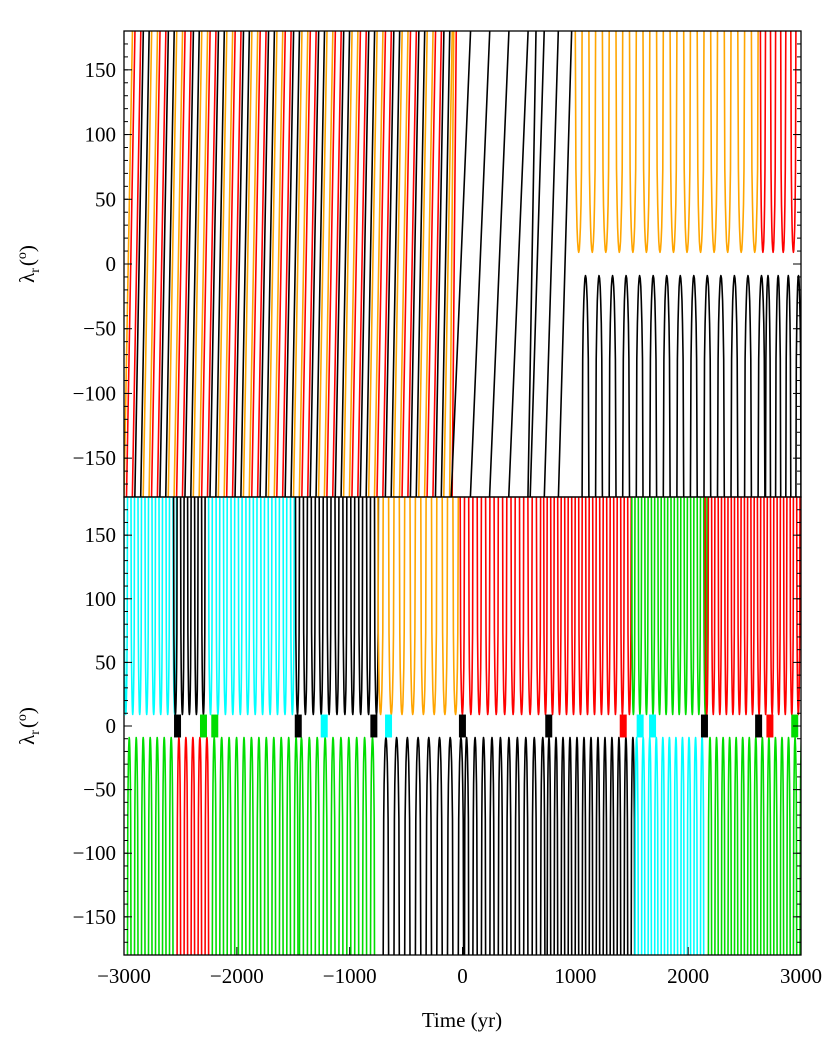  What do you see at coordinates (22, 717) in the screenshot?
I see `bottom-y-label-unit: o` at bounding box center [22, 717].